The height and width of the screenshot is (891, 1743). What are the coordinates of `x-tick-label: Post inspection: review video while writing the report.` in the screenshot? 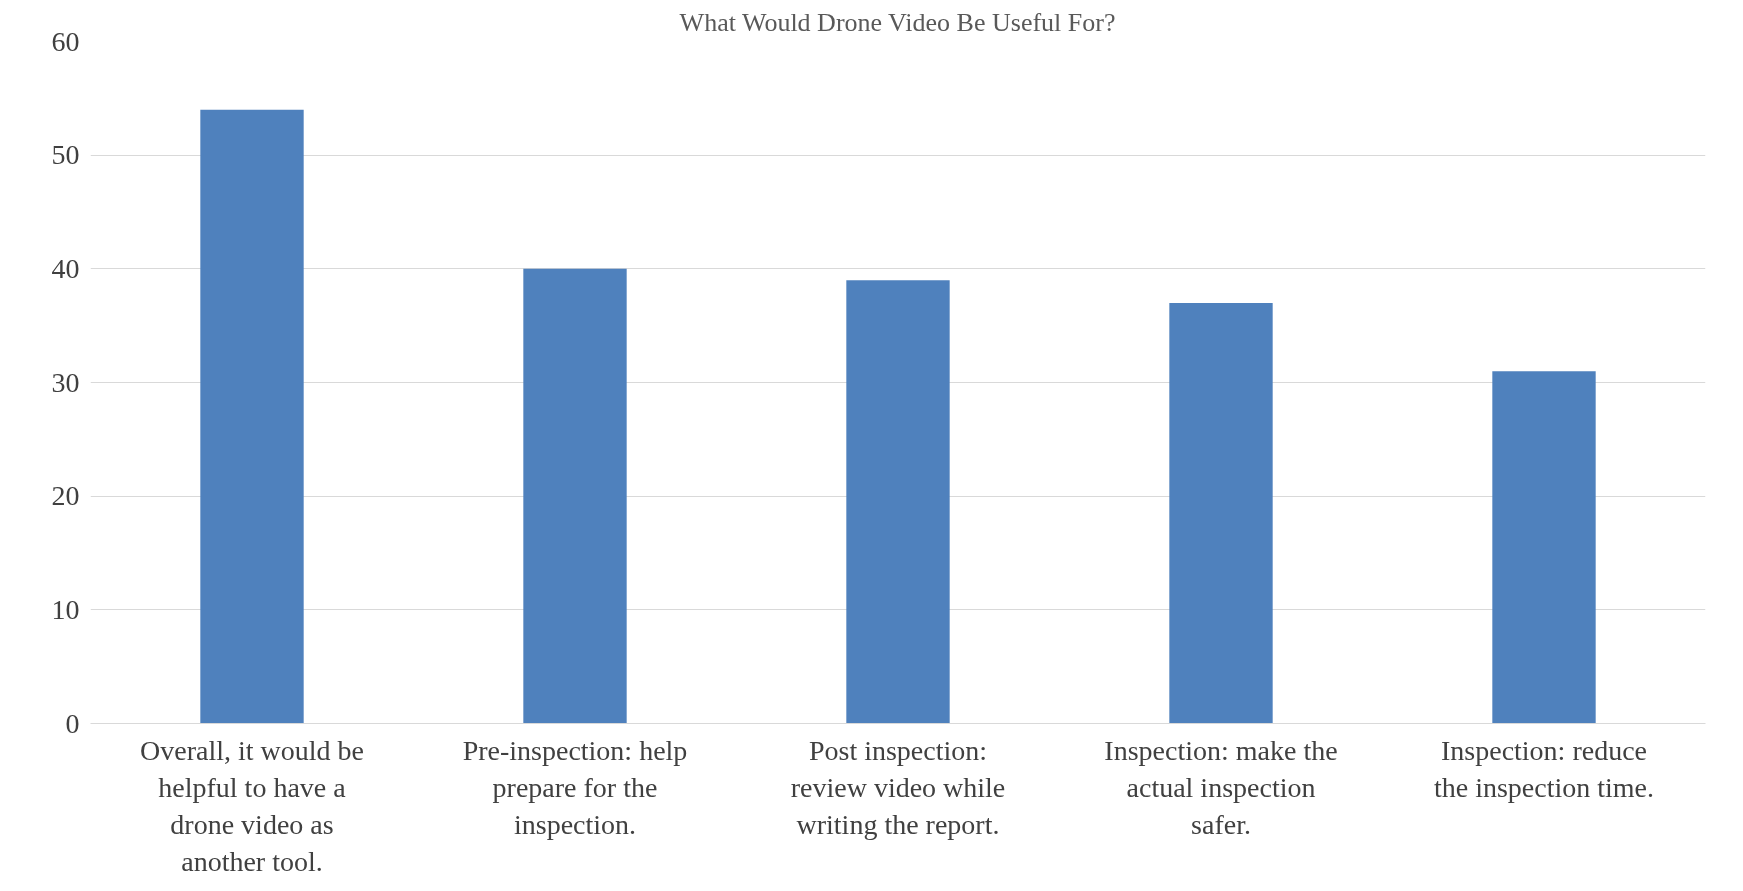 It's located at (898, 787).